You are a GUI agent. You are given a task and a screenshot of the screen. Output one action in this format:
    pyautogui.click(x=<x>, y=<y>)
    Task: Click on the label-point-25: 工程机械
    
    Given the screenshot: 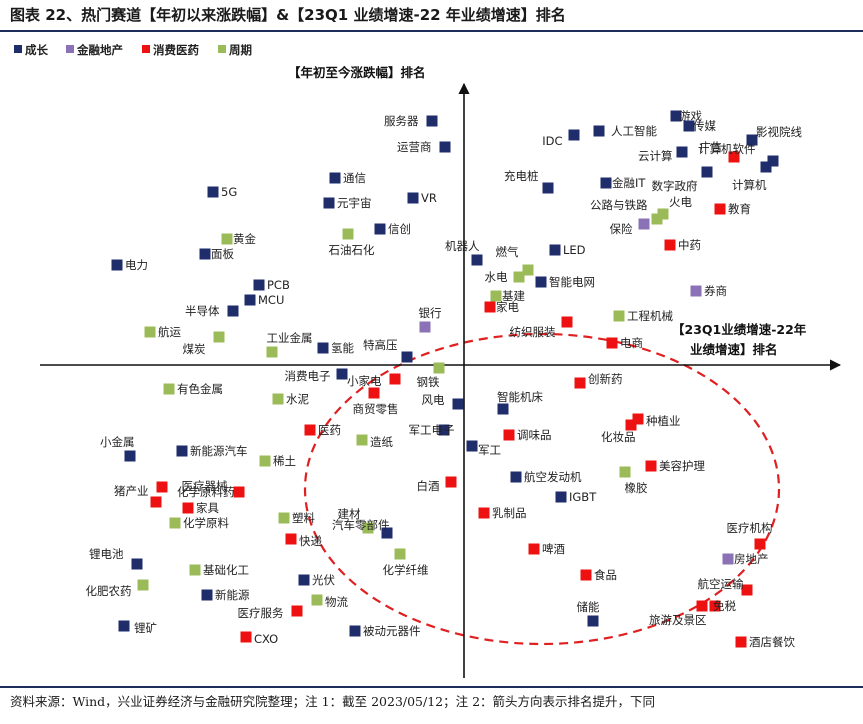 What is the action you would take?
    pyautogui.click(x=650, y=316)
    